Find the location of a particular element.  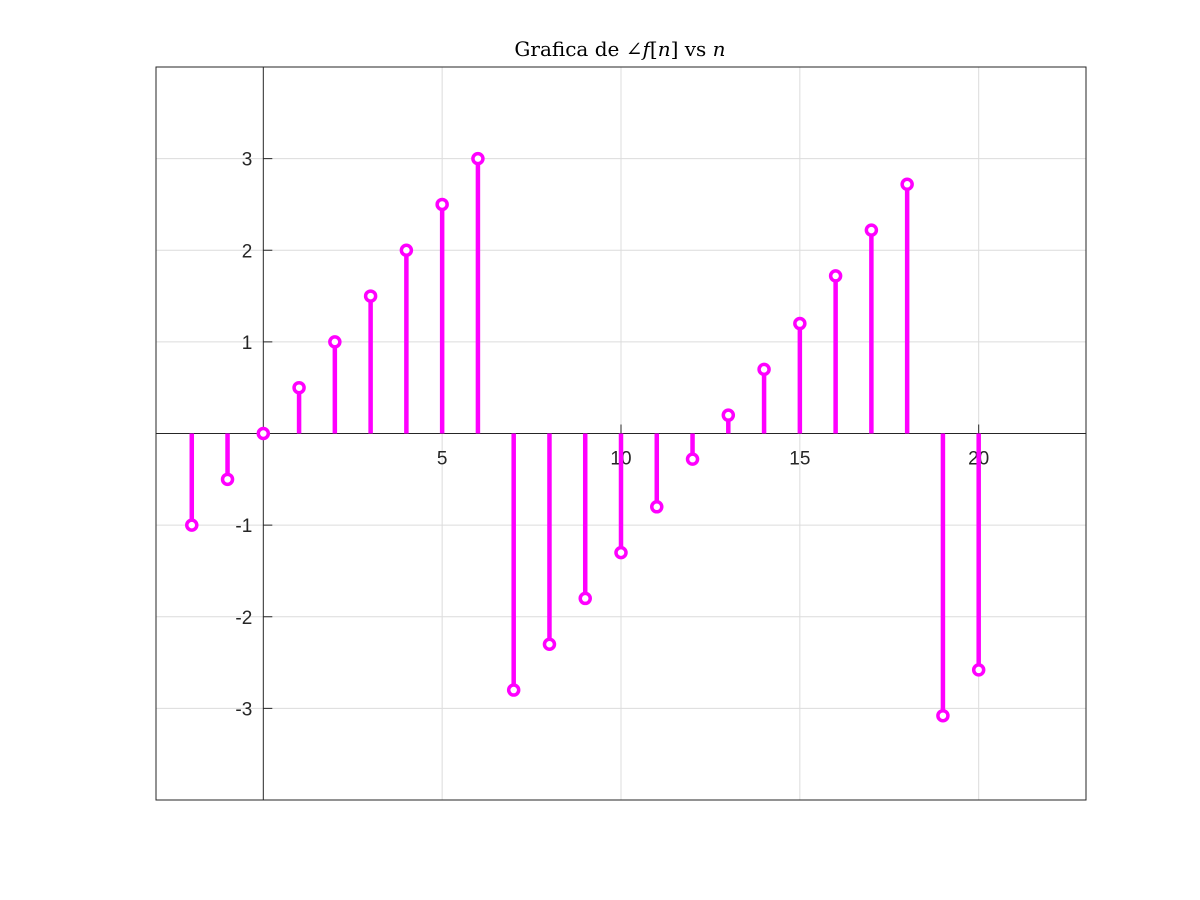

y-tick-label: 2 is located at coordinates (247, 251).